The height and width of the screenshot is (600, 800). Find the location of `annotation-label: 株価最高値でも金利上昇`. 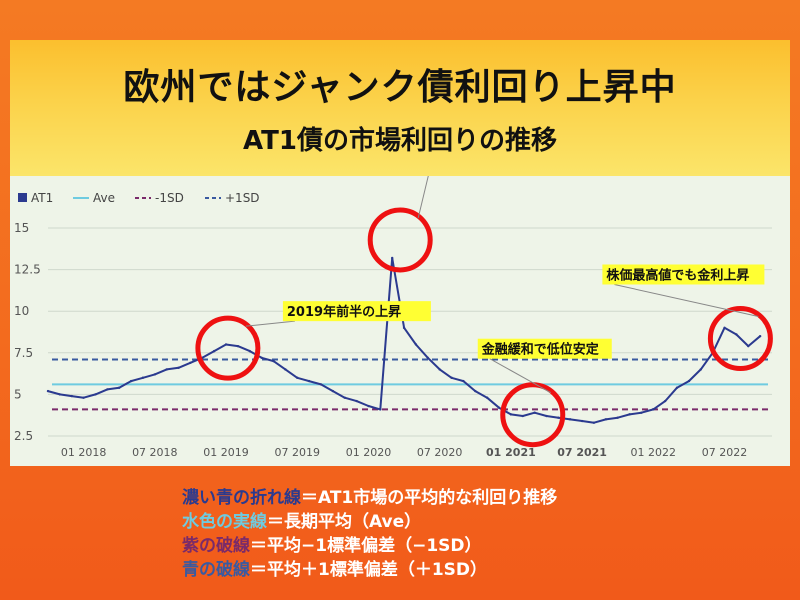

annotation-label: 株価最高値でも金利上昇 is located at coordinates (677, 275).